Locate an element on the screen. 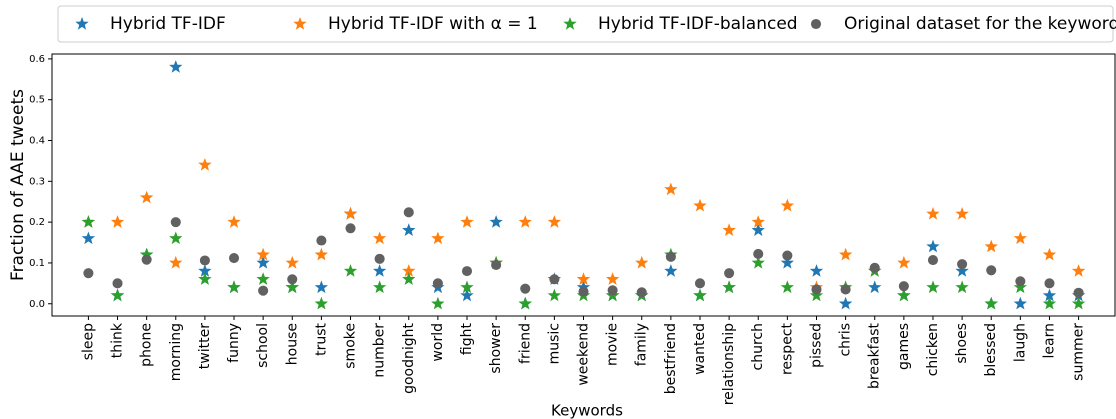 The image size is (1116, 419). x-tick-label: breakfast is located at coordinates (875, 356).